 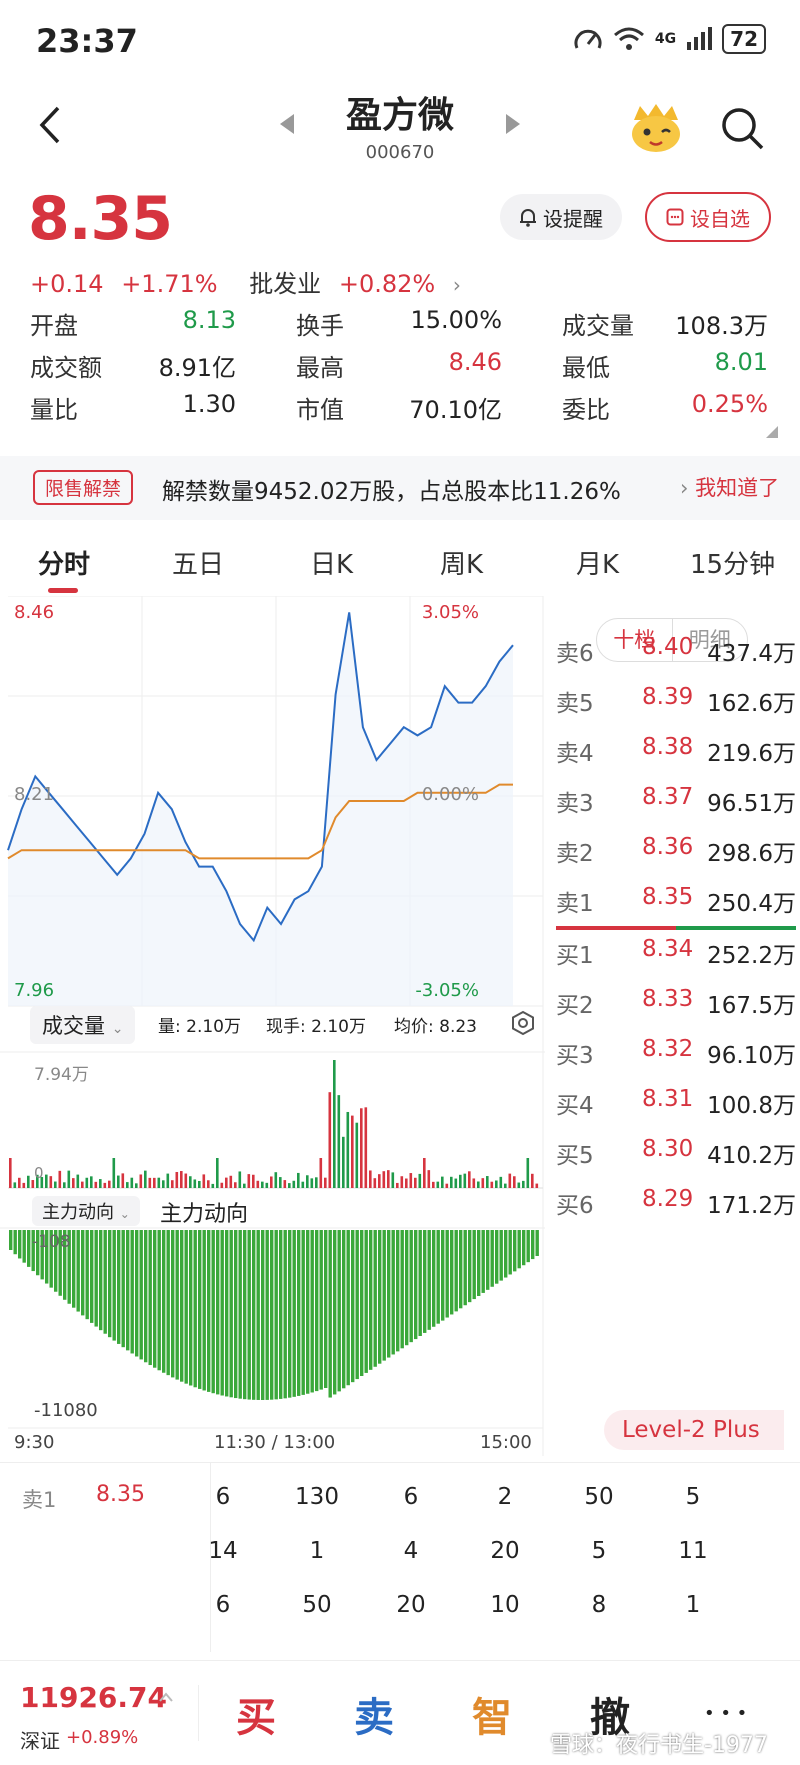 What do you see at coordinates (668, 1149) in the screenshot?
I see `orderbook-price: 8.30` at bounding box center [668, 1149].